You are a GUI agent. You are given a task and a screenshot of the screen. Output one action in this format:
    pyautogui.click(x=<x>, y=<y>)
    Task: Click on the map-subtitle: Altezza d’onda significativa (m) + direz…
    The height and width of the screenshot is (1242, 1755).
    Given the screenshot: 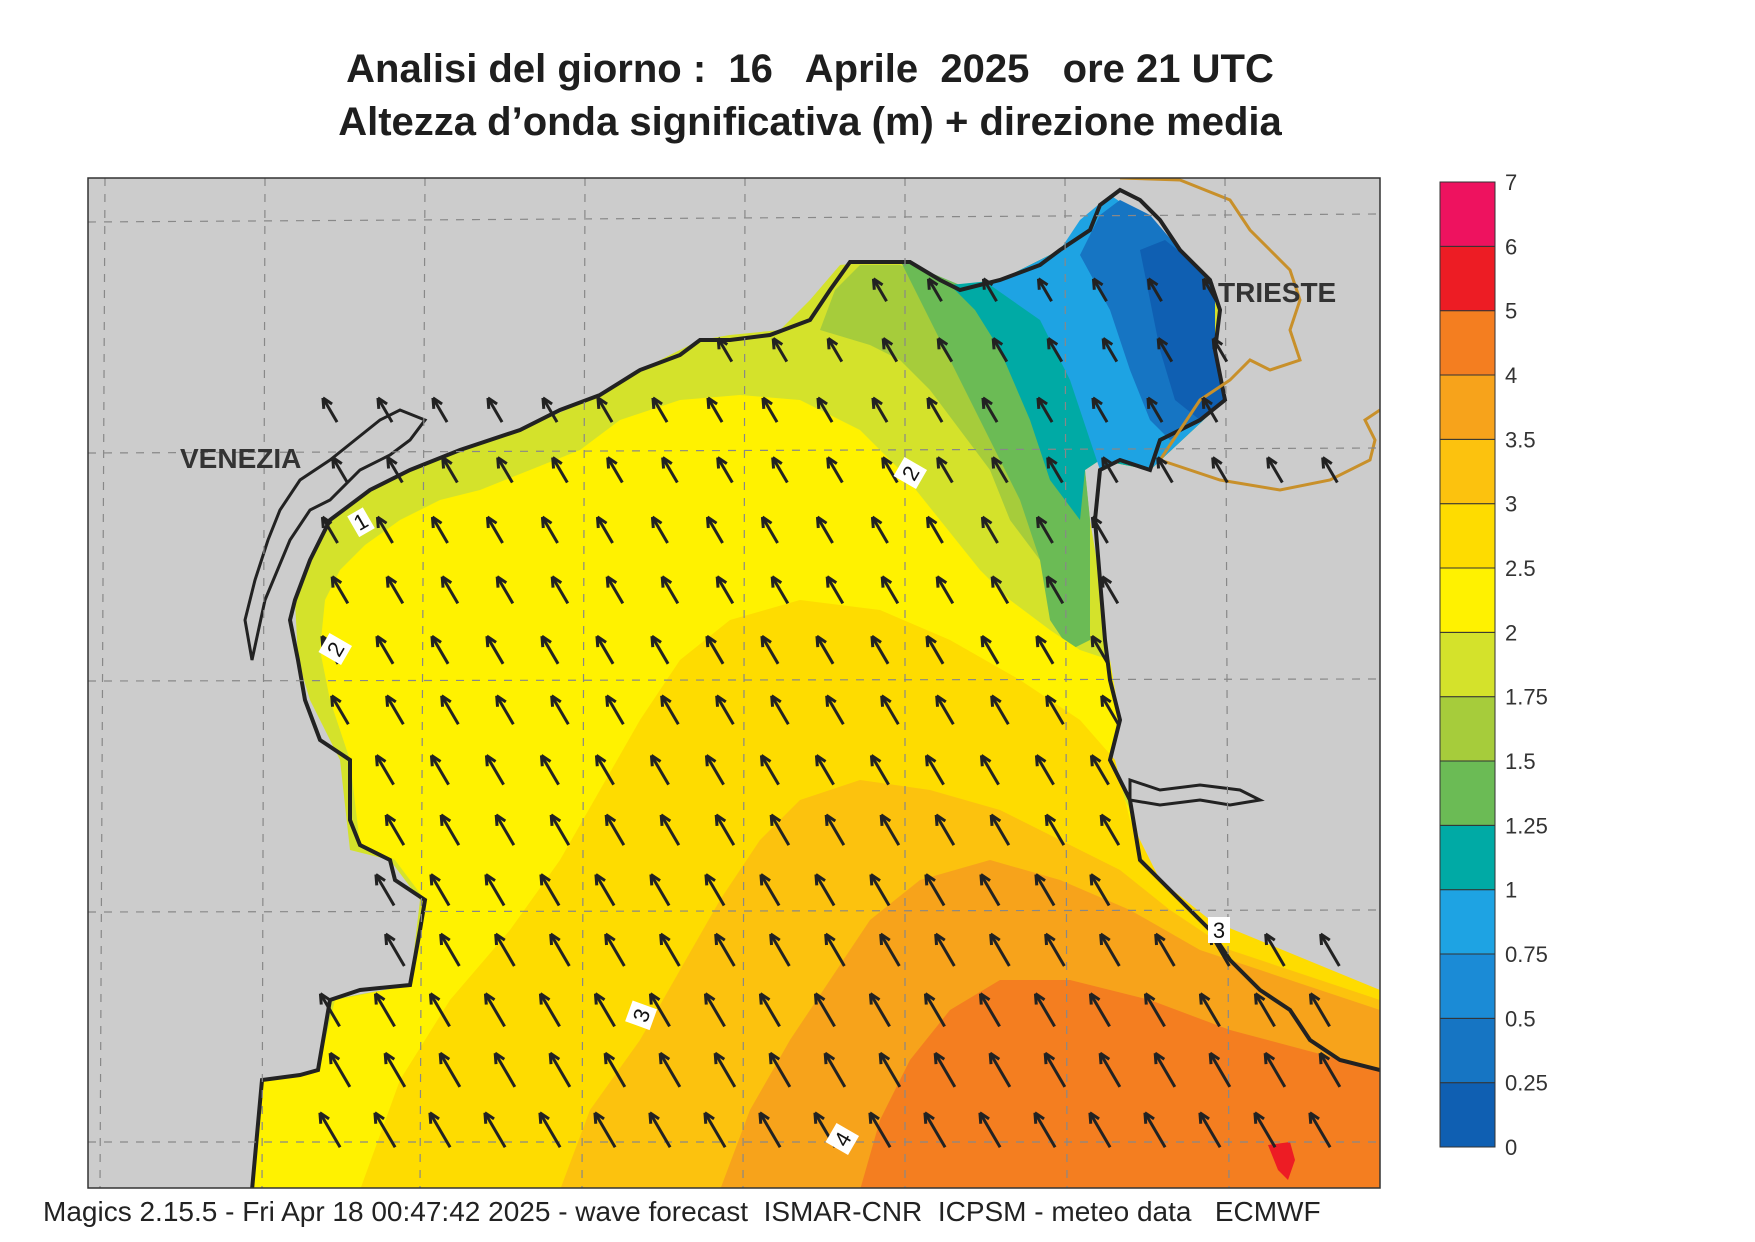 What is the action you would take?
    pyautogui.click(x=810, y=122)
    